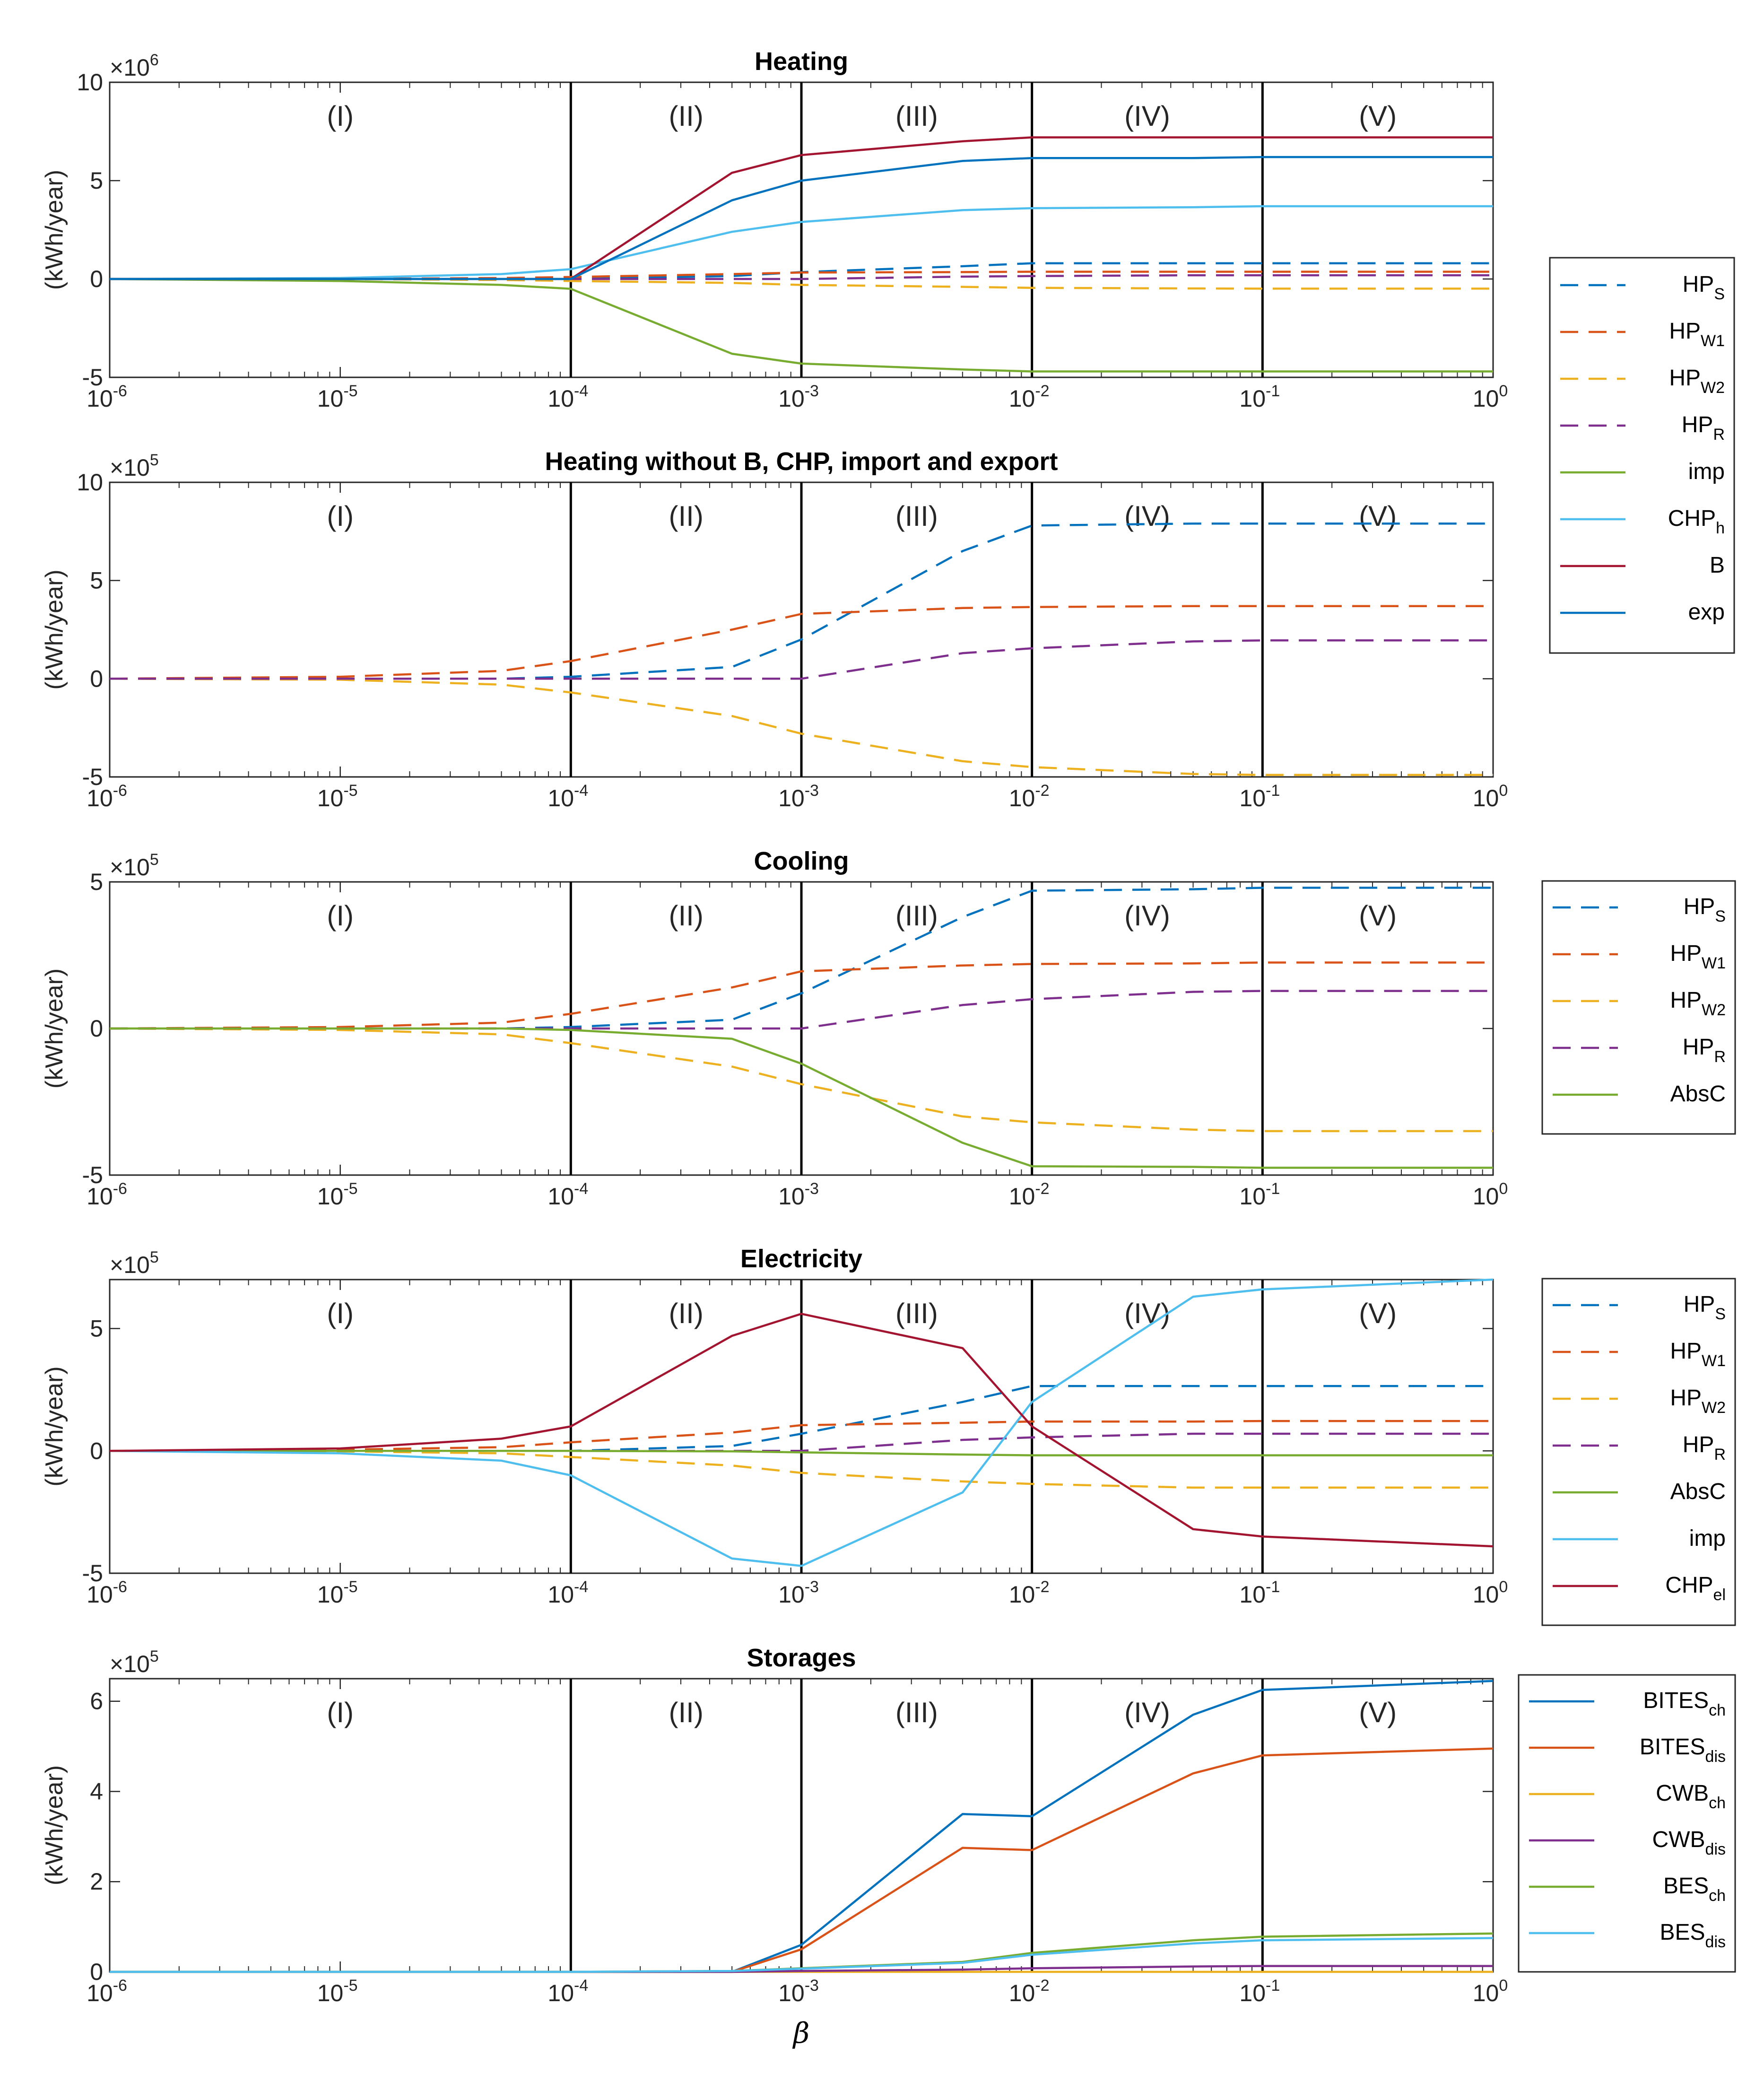 Image resolution: width=1764 pixels, height=2074 pixels. Describe the element at coordinates (1698, 1491) in the screenshot. I see `legend-entry-label: AbsC` at that location.